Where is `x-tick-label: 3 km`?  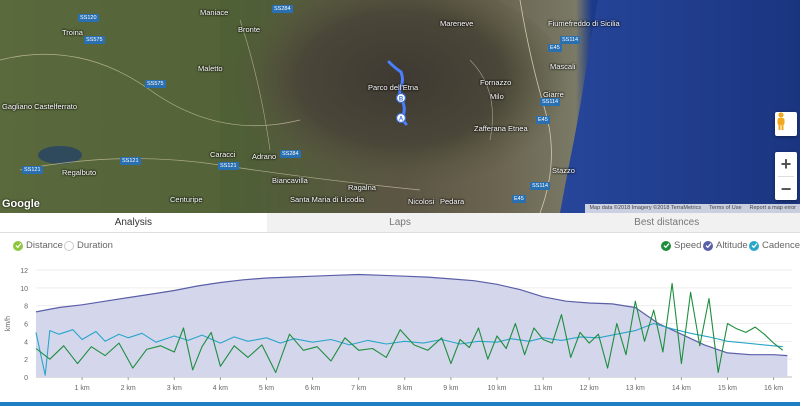
x-tick-label: 3 km is located at coordinates (174, 388).